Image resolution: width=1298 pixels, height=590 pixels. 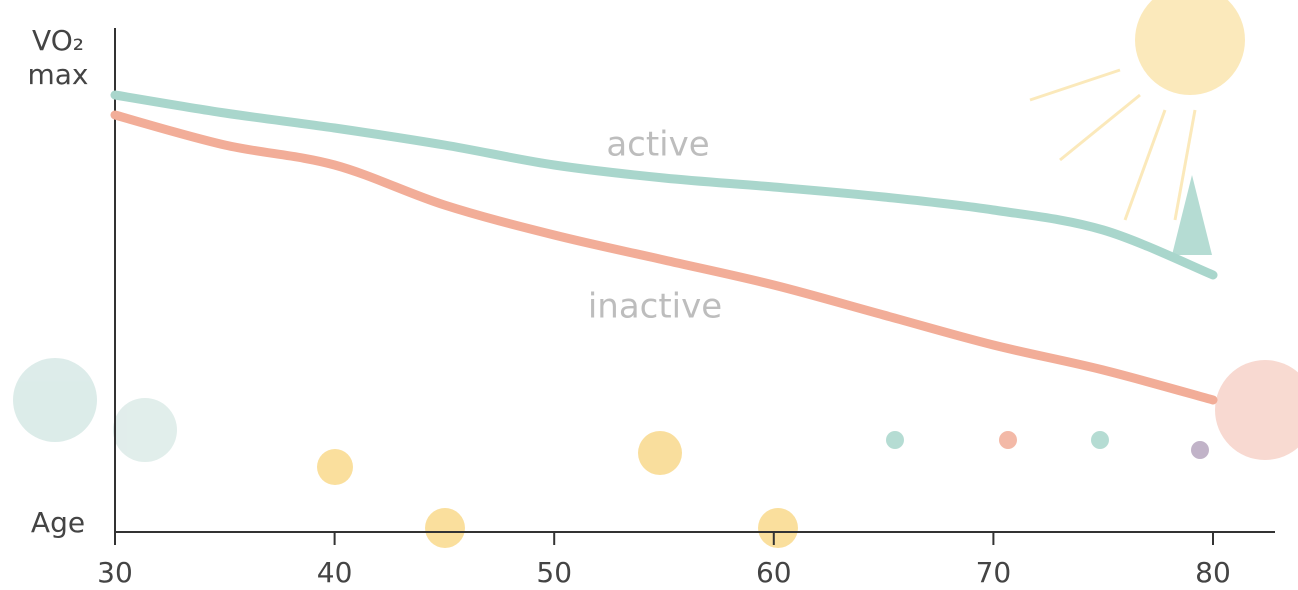 What do you see at coordinates (1213, 572) in the screenshot?
I see `x-tick-label: 80` at bounding box center [1213, 572].